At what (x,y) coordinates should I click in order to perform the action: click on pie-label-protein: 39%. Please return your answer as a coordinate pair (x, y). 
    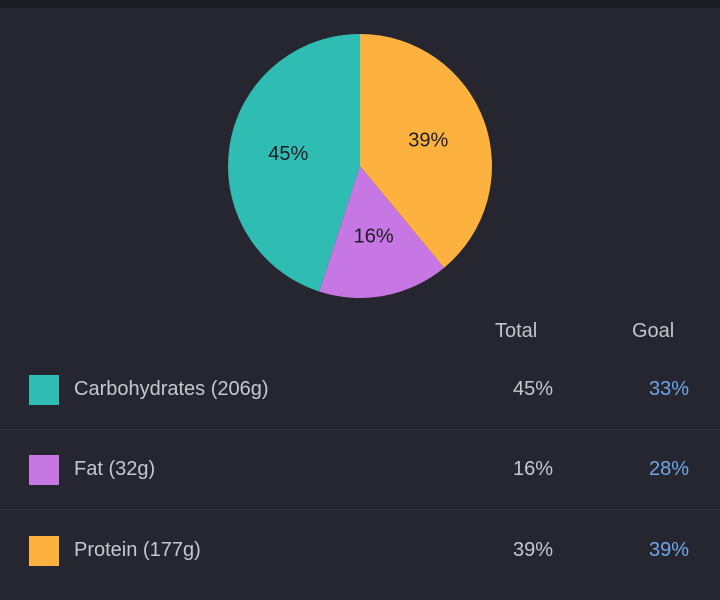
    Looking at the image, I should click on (428, 141).